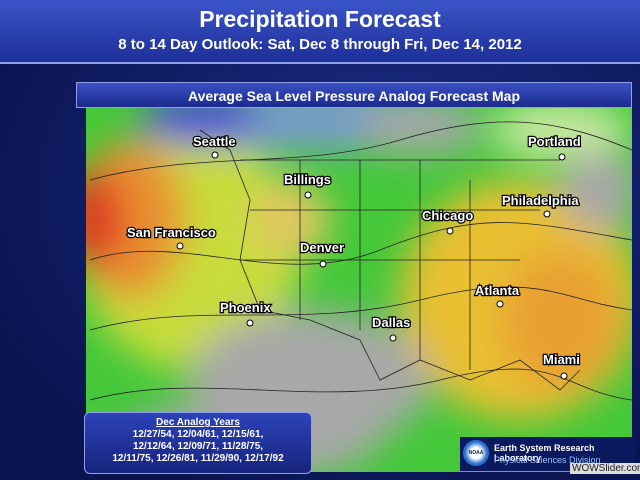  Describe the element at coordinates (245, 307) in the screenshot. I see `city-label: Phoenix` at that location.